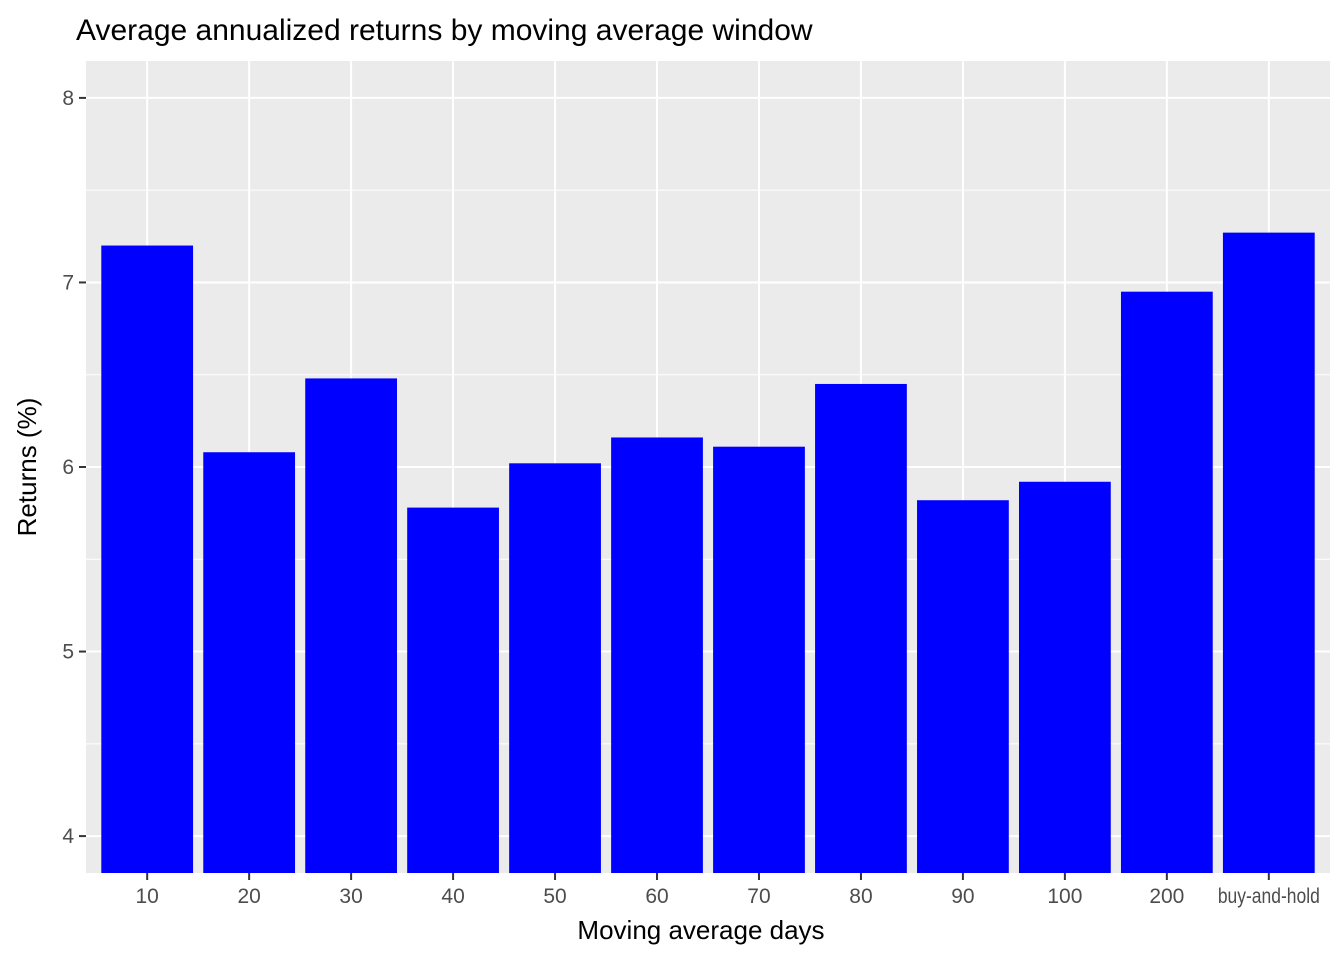  Describe the element at coordinates (700, 930) in the screenshot. I see `x-axis-title: Moving average days` at that location.